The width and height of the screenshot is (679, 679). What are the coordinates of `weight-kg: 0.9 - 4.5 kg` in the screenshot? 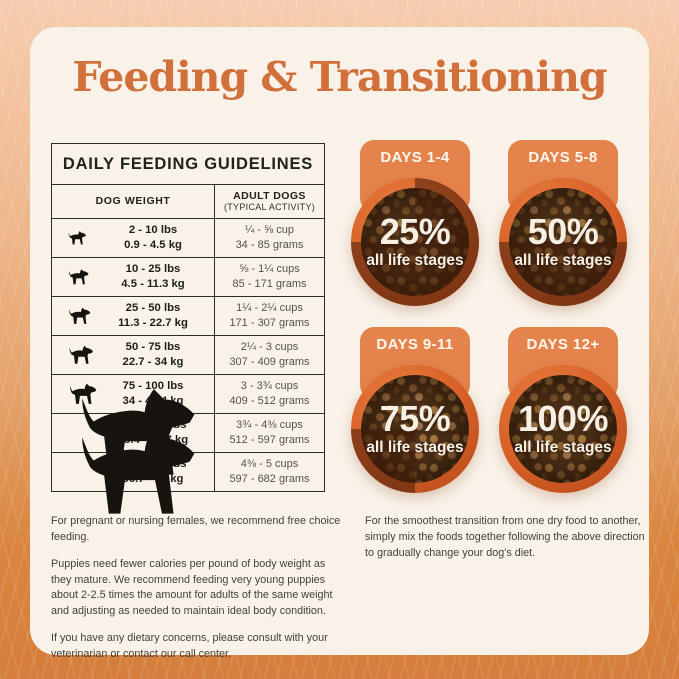 It's located at (153, 245).